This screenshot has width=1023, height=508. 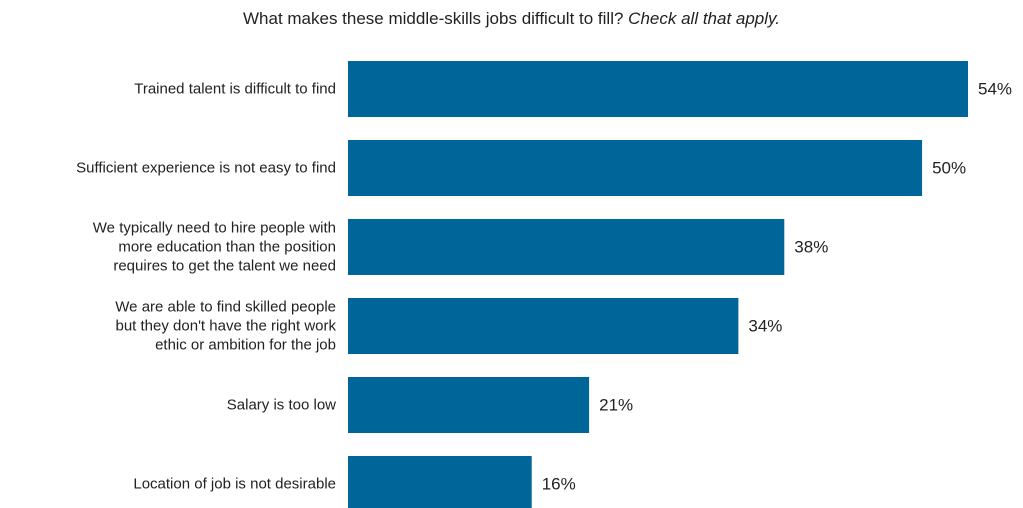 What do you see at coordinates (225, 307) in the screenshot?
I see `category-label-3-line-0: We are able to find skilled people` at bounding box center [225, 307].